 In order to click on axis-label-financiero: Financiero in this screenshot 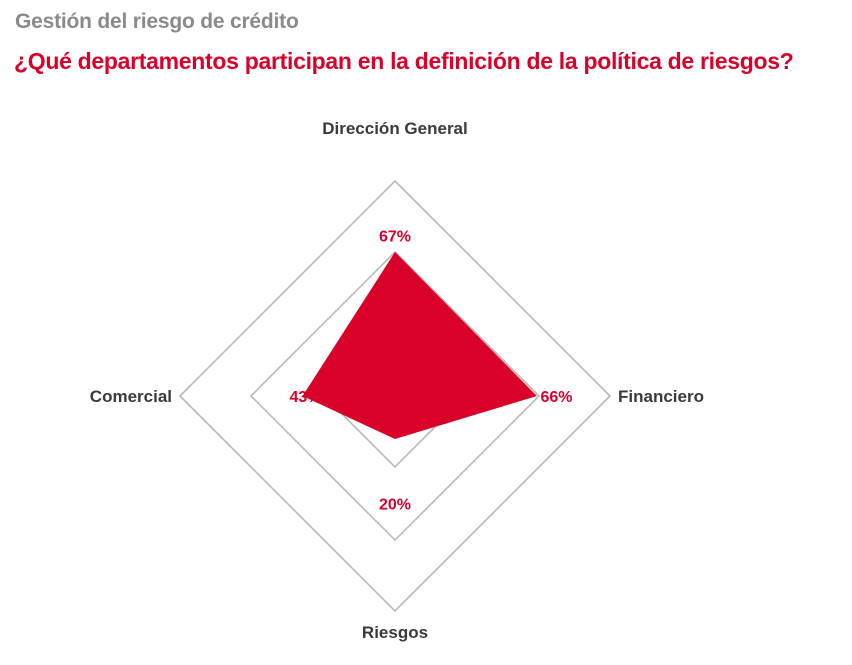, I will do `click(661, 396)`.